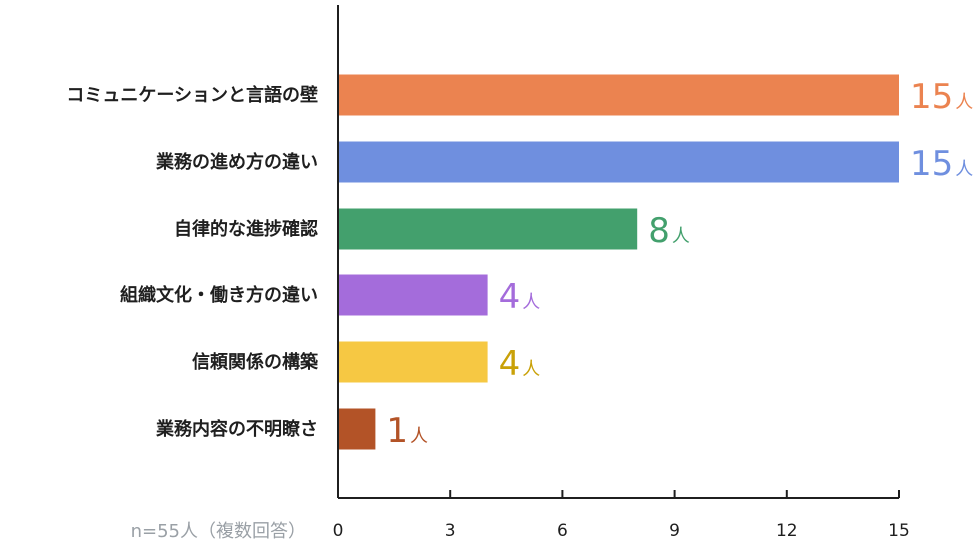 The height and width of the screenshot is (540, 980). I want to click on value-unit-4: 人, so click(531, 369).